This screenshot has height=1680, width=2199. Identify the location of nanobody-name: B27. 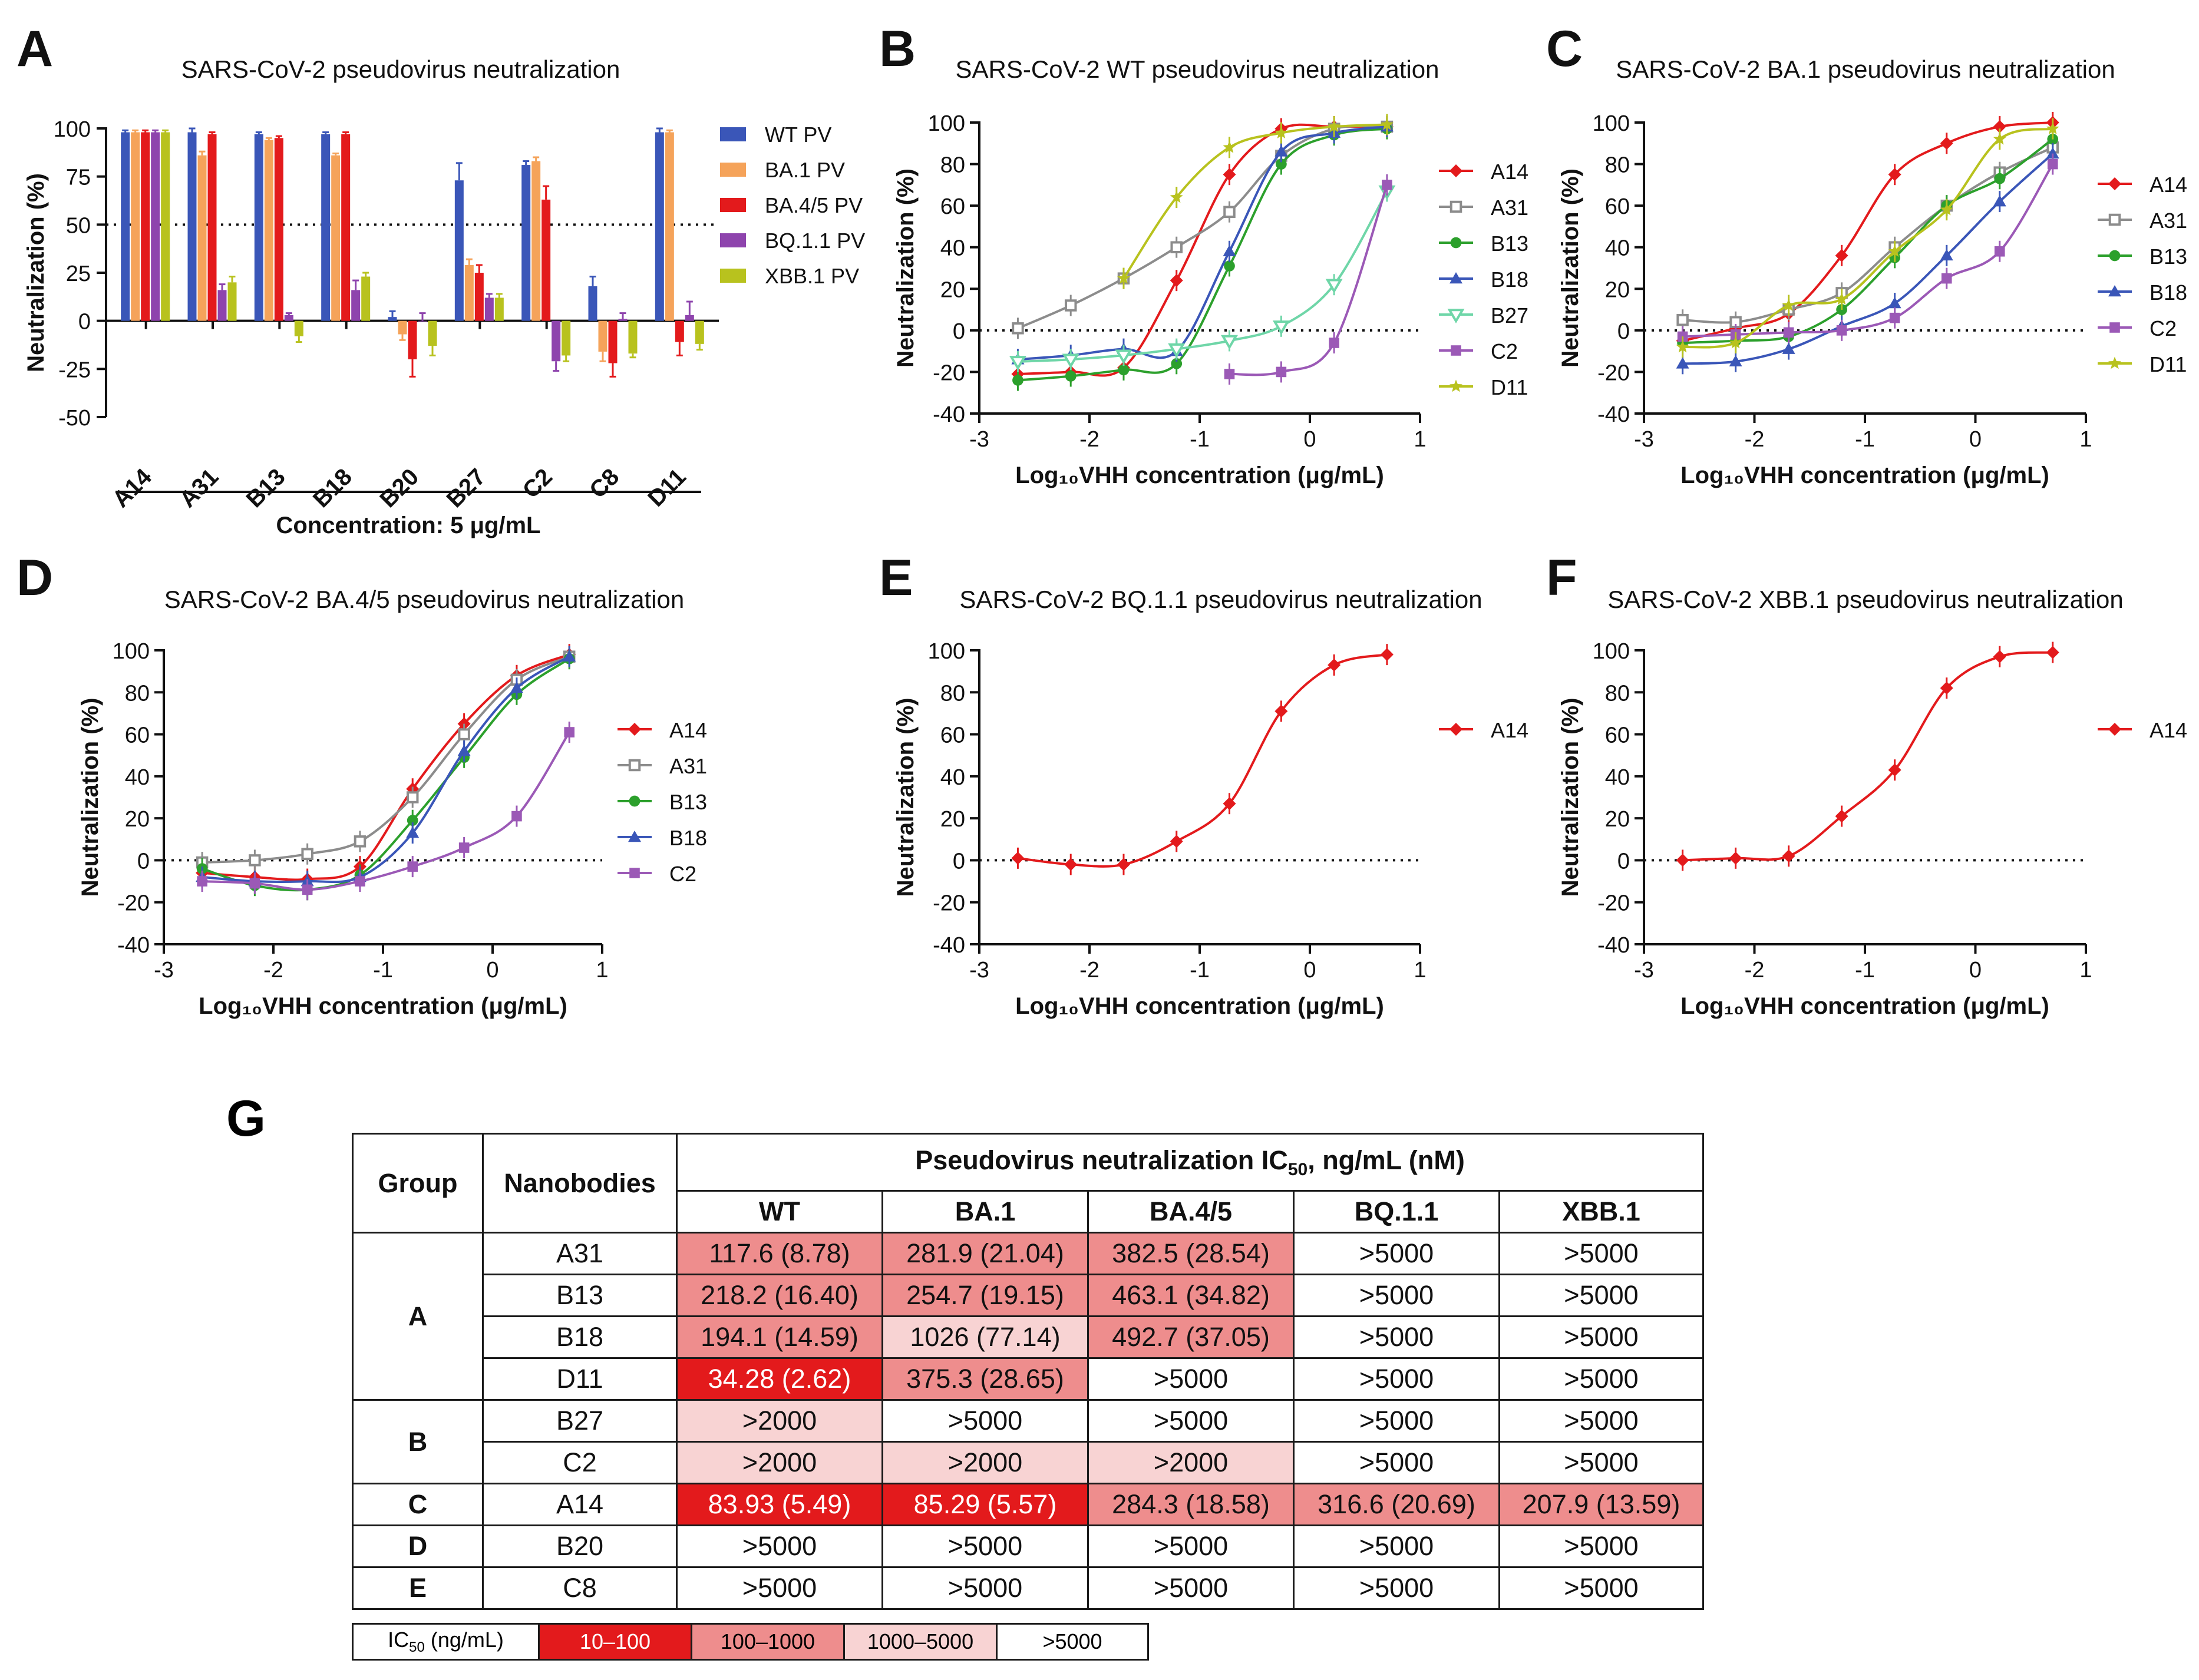
(580, 1421).